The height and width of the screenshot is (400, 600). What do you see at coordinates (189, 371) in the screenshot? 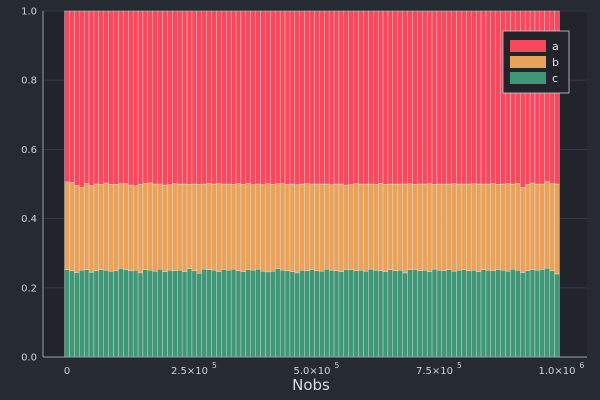
I see `x-tick-label: 2.5×10` at bounding box center [189, 371].